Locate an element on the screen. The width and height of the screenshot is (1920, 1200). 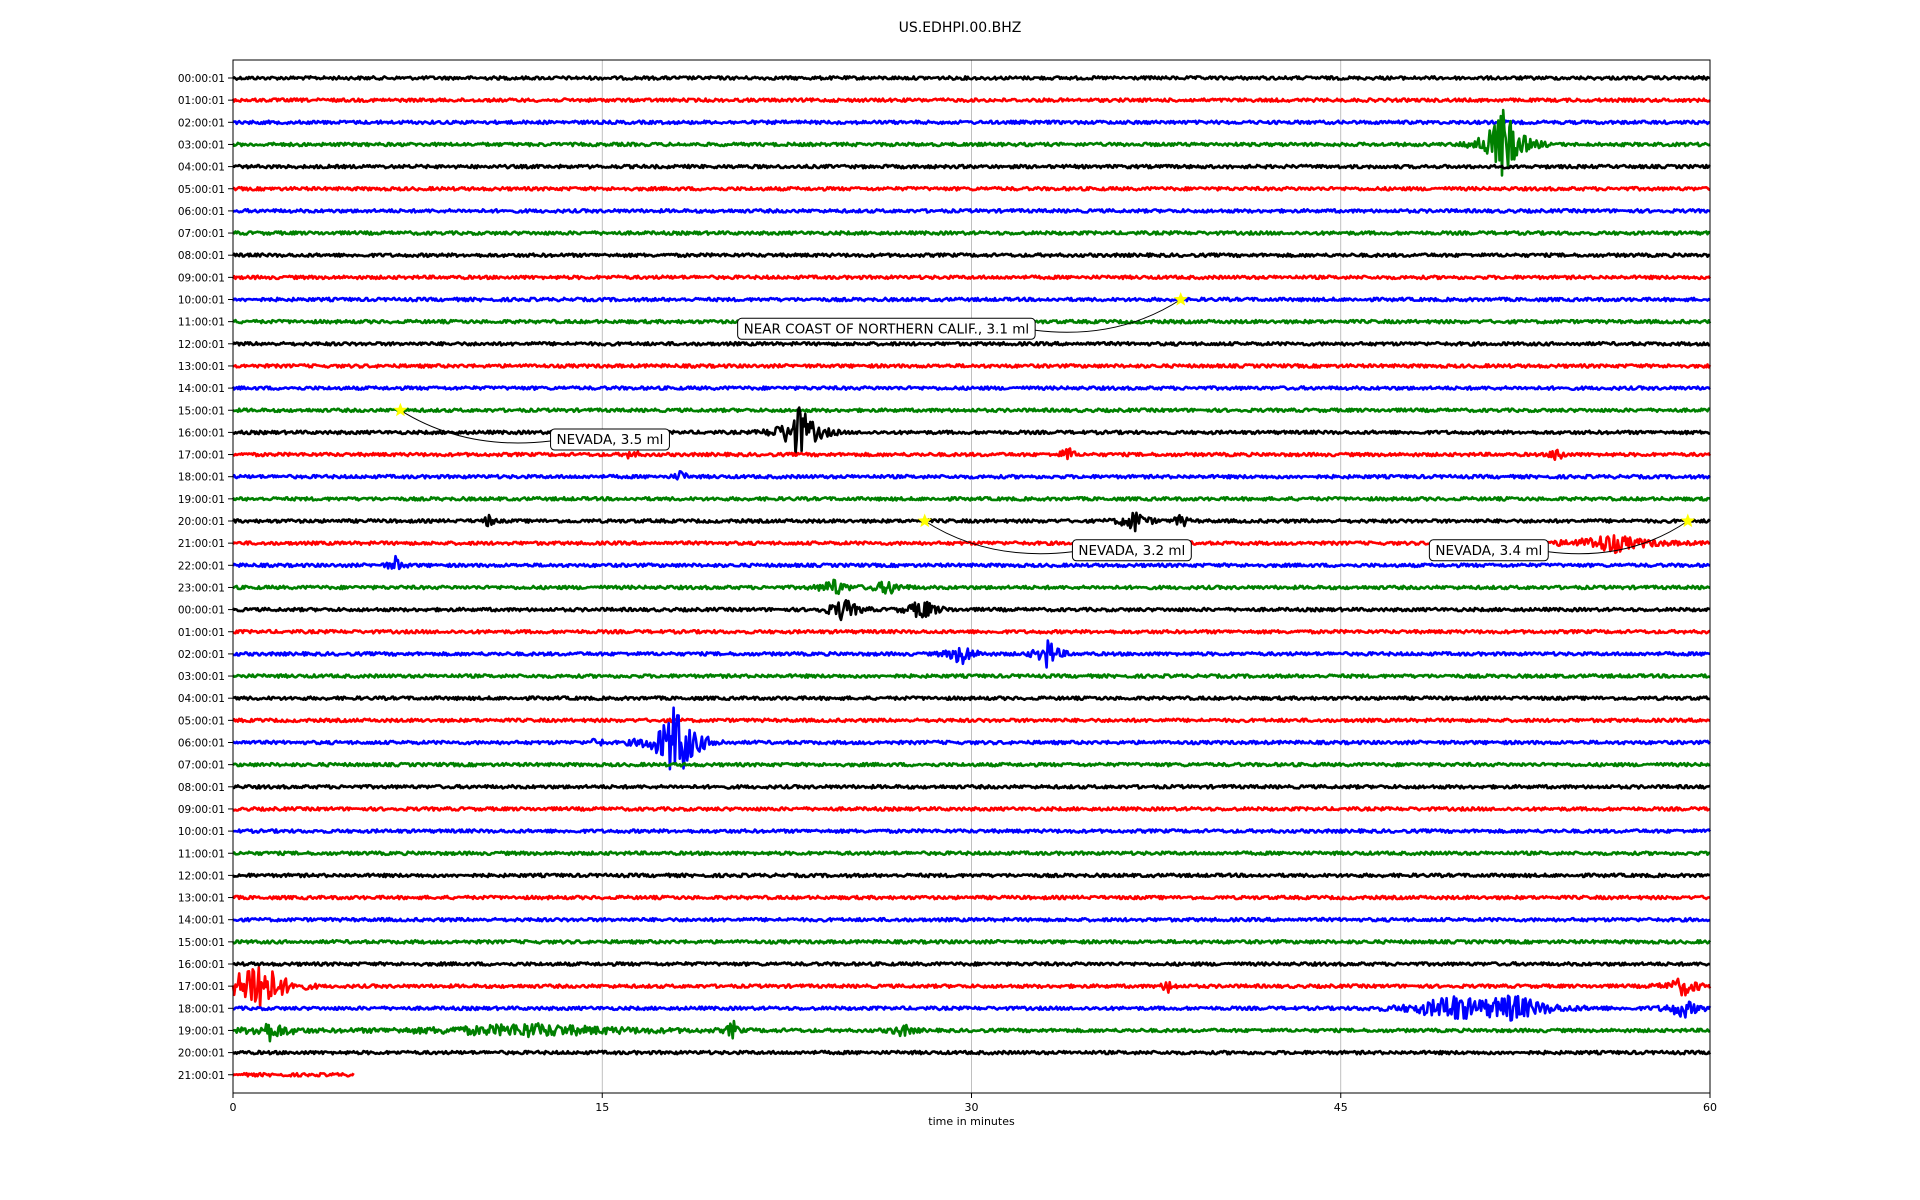
event-annotation: NEVADA, 3.2 ml is located at coordinates (1054, 537).